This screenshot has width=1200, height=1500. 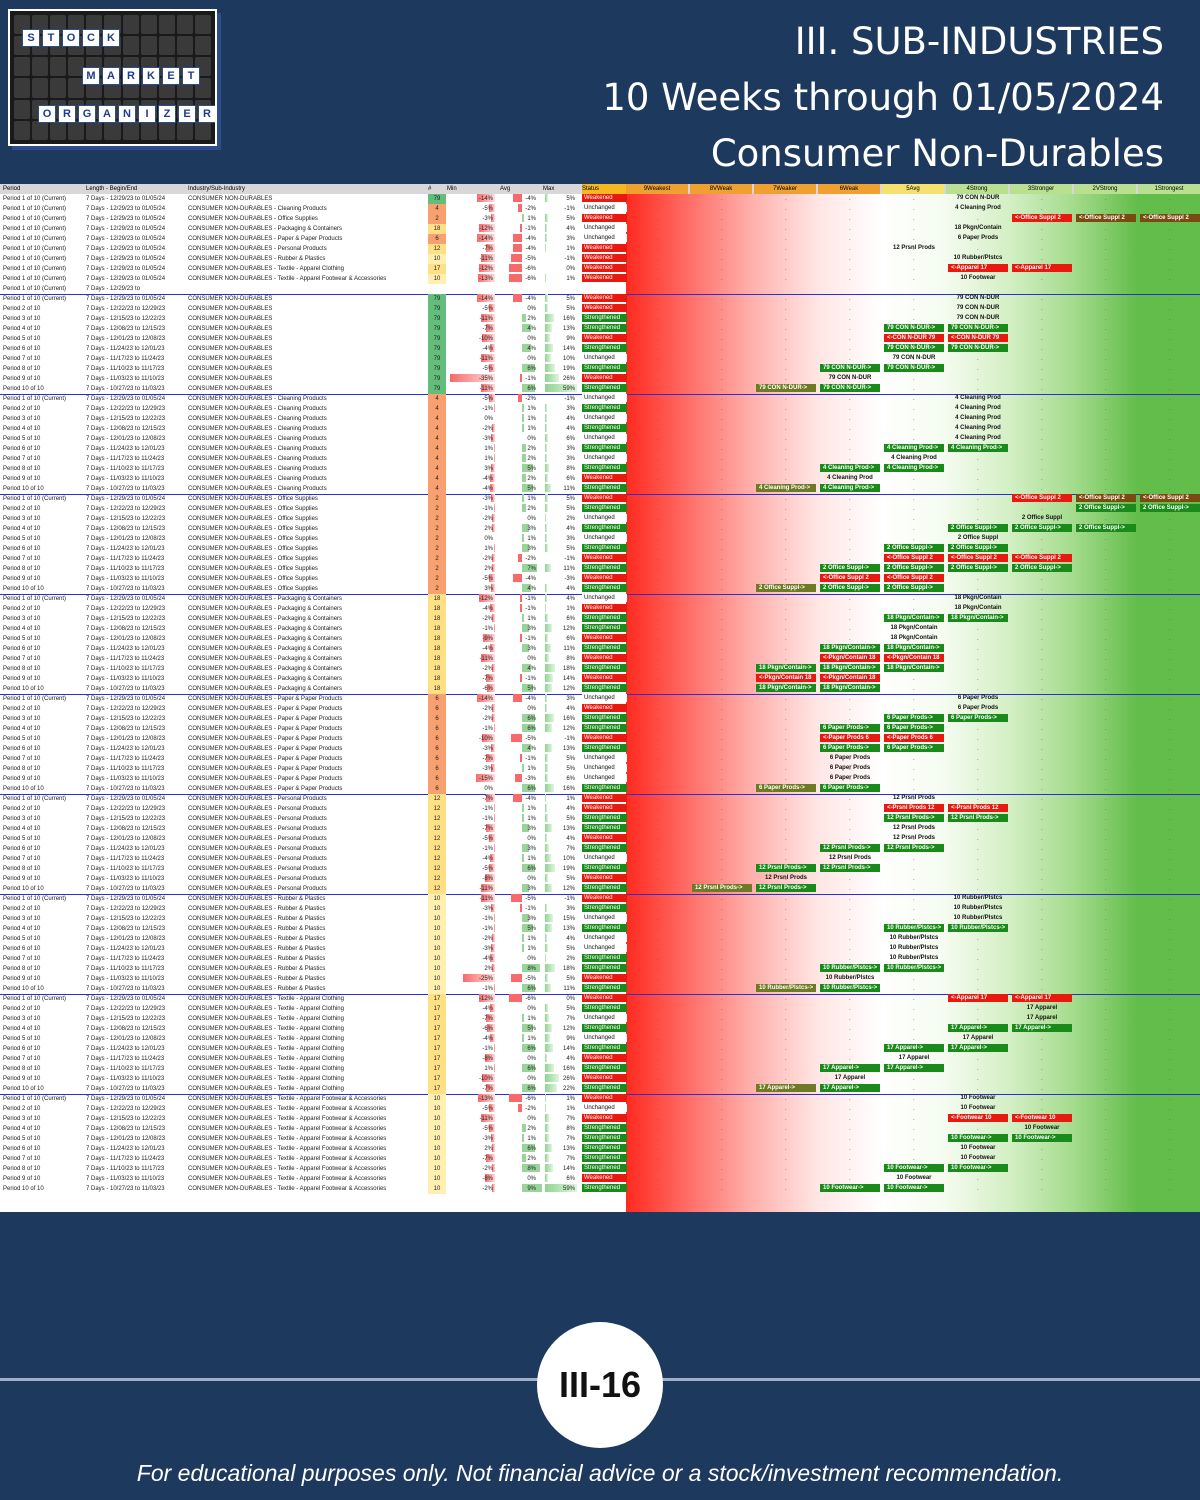 What do you see at coordinates (568, 1049) in the screenshot?
I see `cell-max: 14%` at bounding box center [568, 1049].